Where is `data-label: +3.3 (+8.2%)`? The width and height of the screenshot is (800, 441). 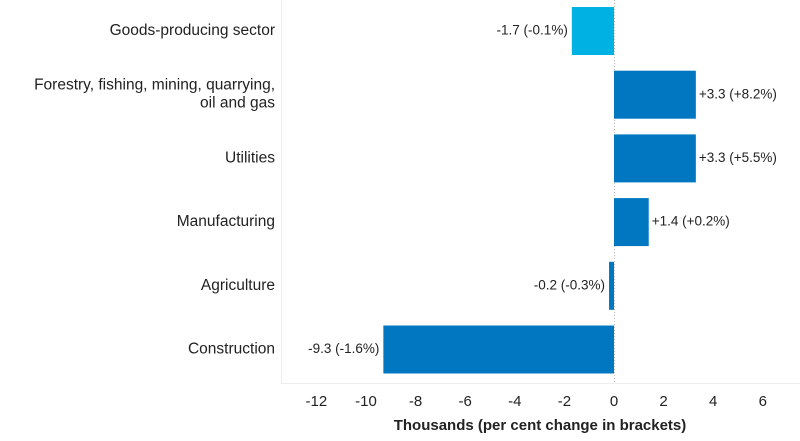
data-label: +3.3 (+8.2%) is located at coordinates (738, 93).